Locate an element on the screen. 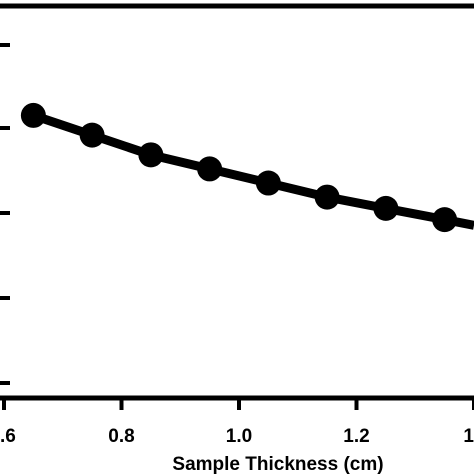 The image size is (474, 474). x-tick-label: 1 is located at coordinates (468, 436).